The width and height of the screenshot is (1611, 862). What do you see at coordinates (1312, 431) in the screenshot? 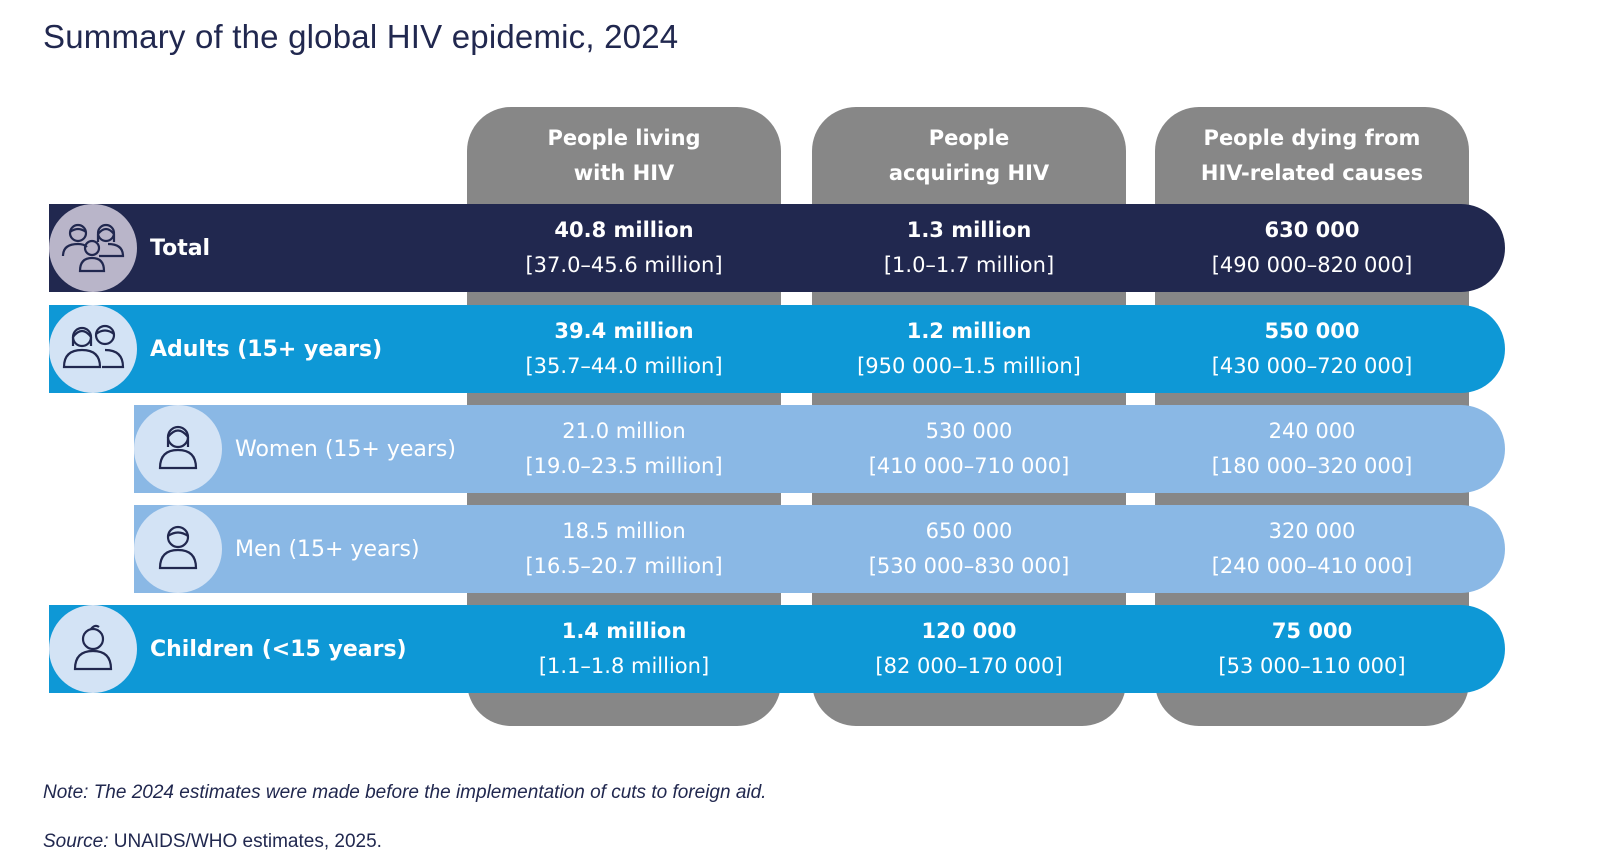
I see `cell-value: 240 000` at bounding box center [1312, 431].